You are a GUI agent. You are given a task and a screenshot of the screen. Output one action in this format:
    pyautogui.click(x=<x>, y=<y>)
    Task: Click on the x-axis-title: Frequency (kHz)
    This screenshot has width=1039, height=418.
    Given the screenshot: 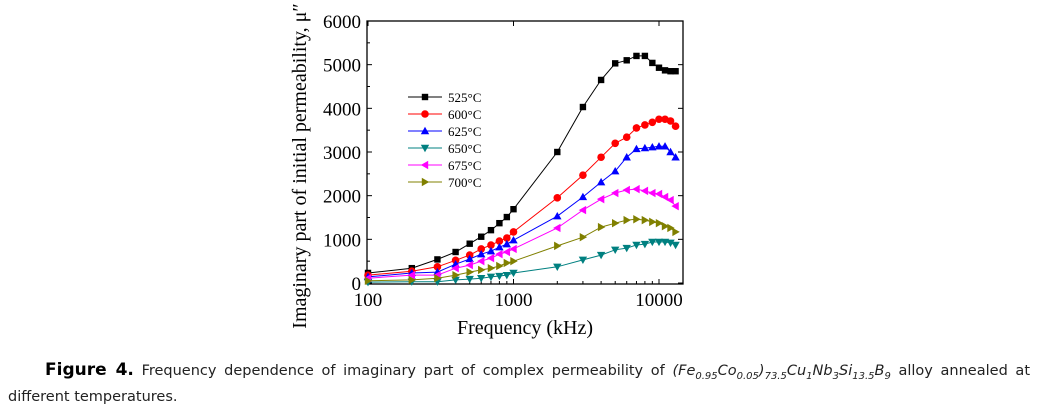 What is the action you would take?
    pyautogui.click(x=525, y=328)
    